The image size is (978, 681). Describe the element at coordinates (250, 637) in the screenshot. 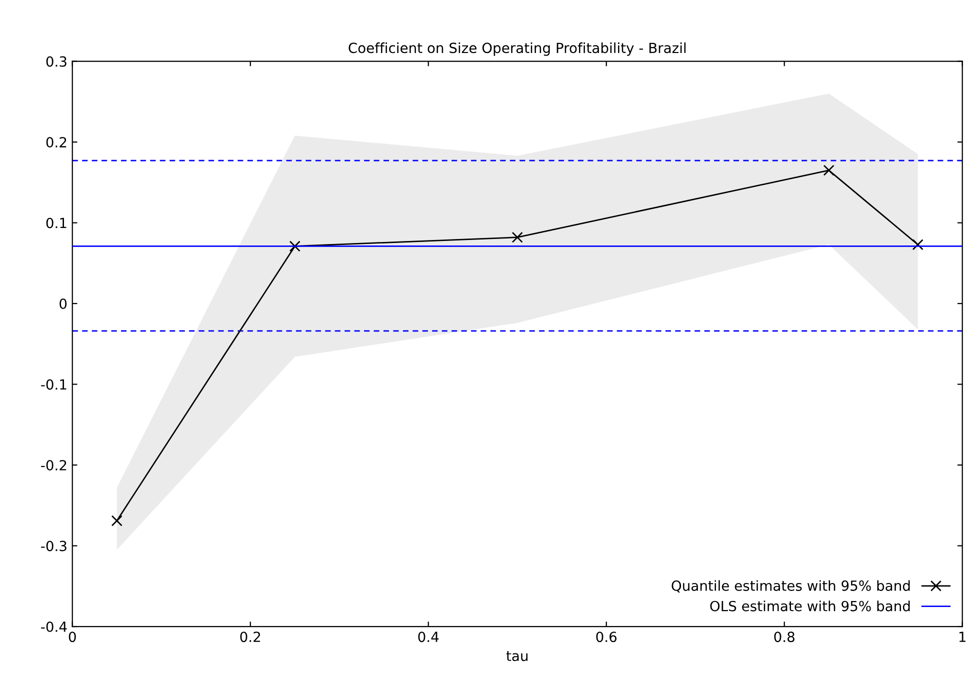

I see `x-tick-label: 0.2` at that location.